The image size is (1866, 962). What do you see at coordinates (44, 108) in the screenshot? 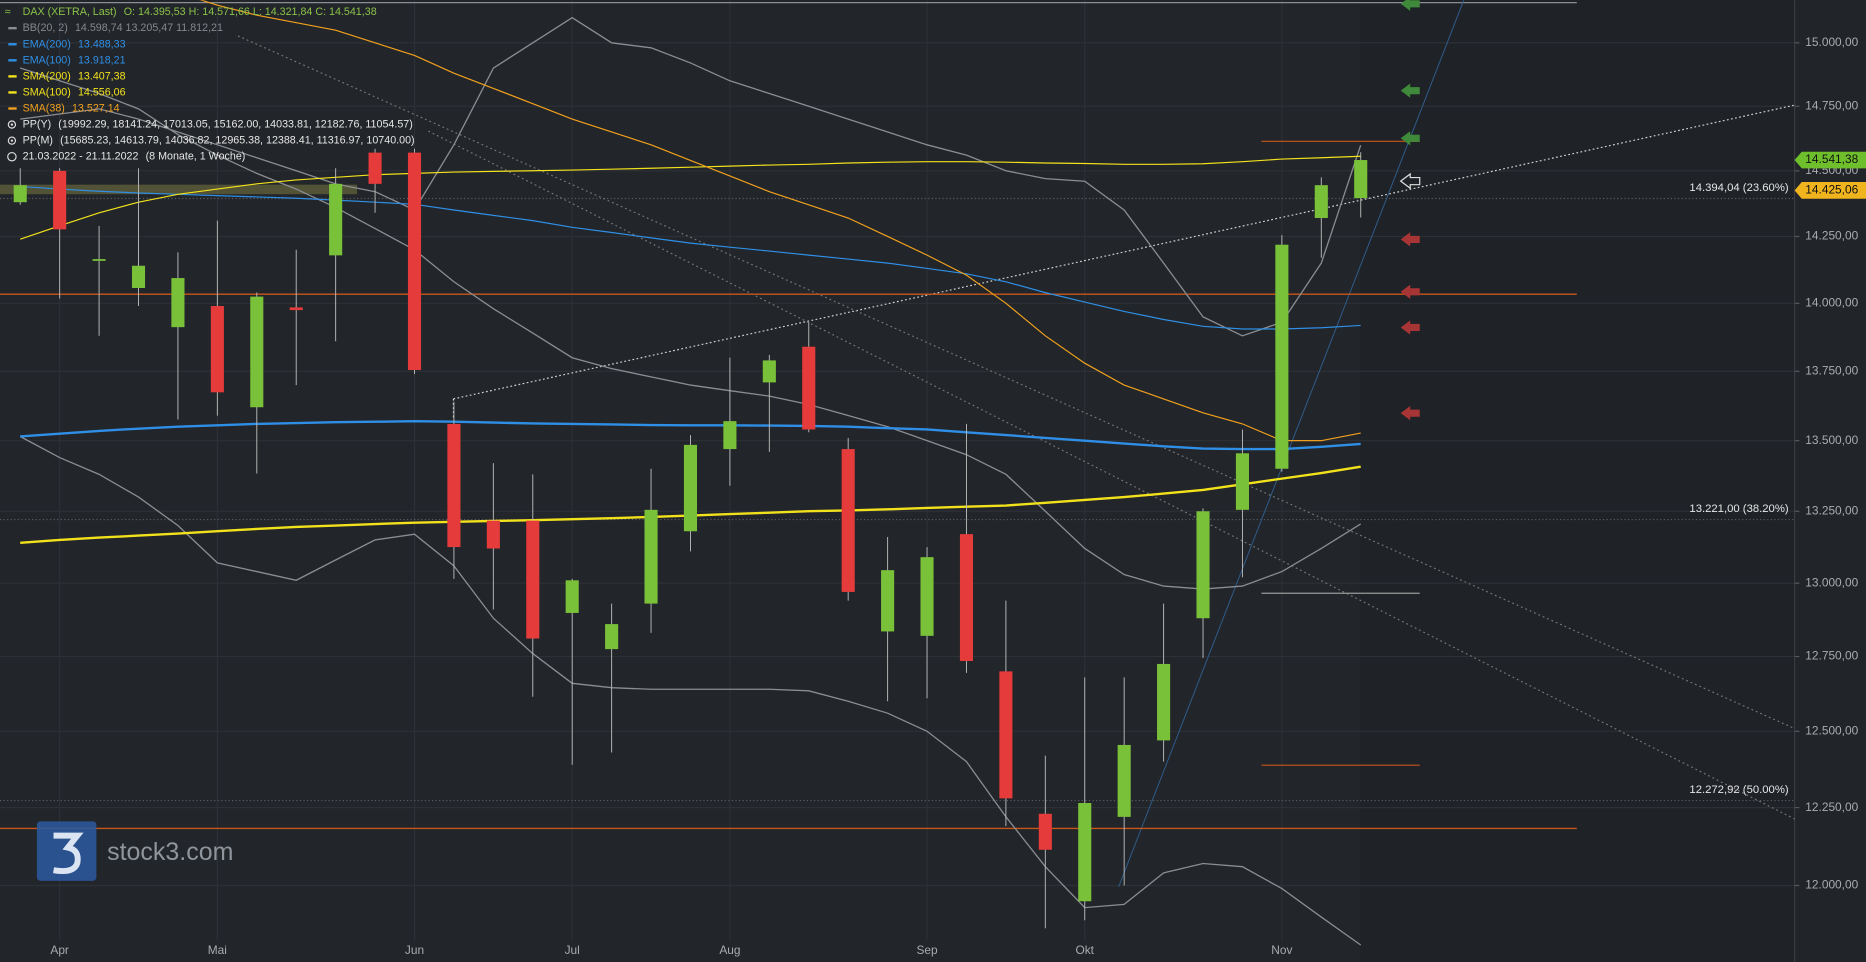
I see `legend-text: SMA(38)` at bounding box center [44, 108].